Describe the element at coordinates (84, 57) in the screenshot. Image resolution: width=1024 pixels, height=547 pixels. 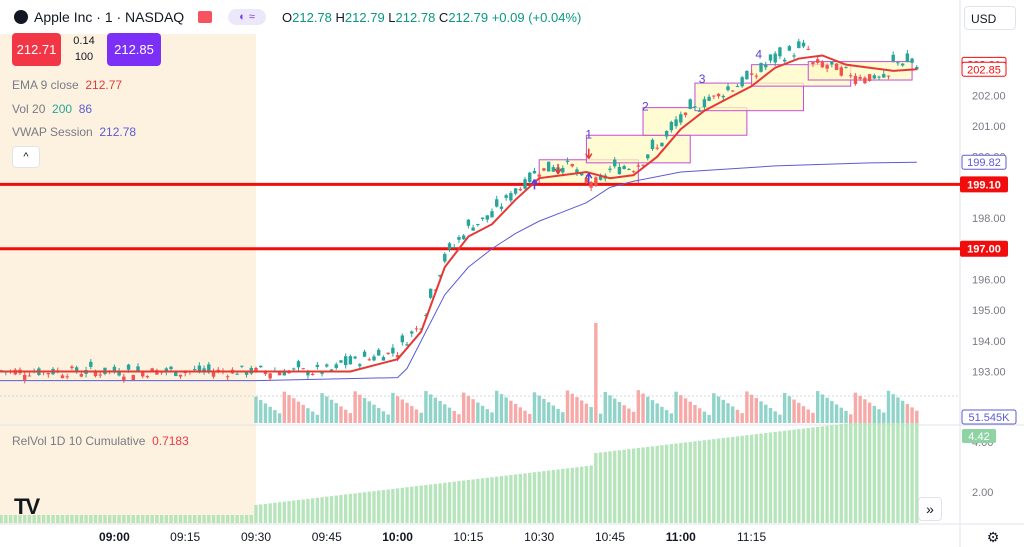
I see `quantity-value: 100` at that location.